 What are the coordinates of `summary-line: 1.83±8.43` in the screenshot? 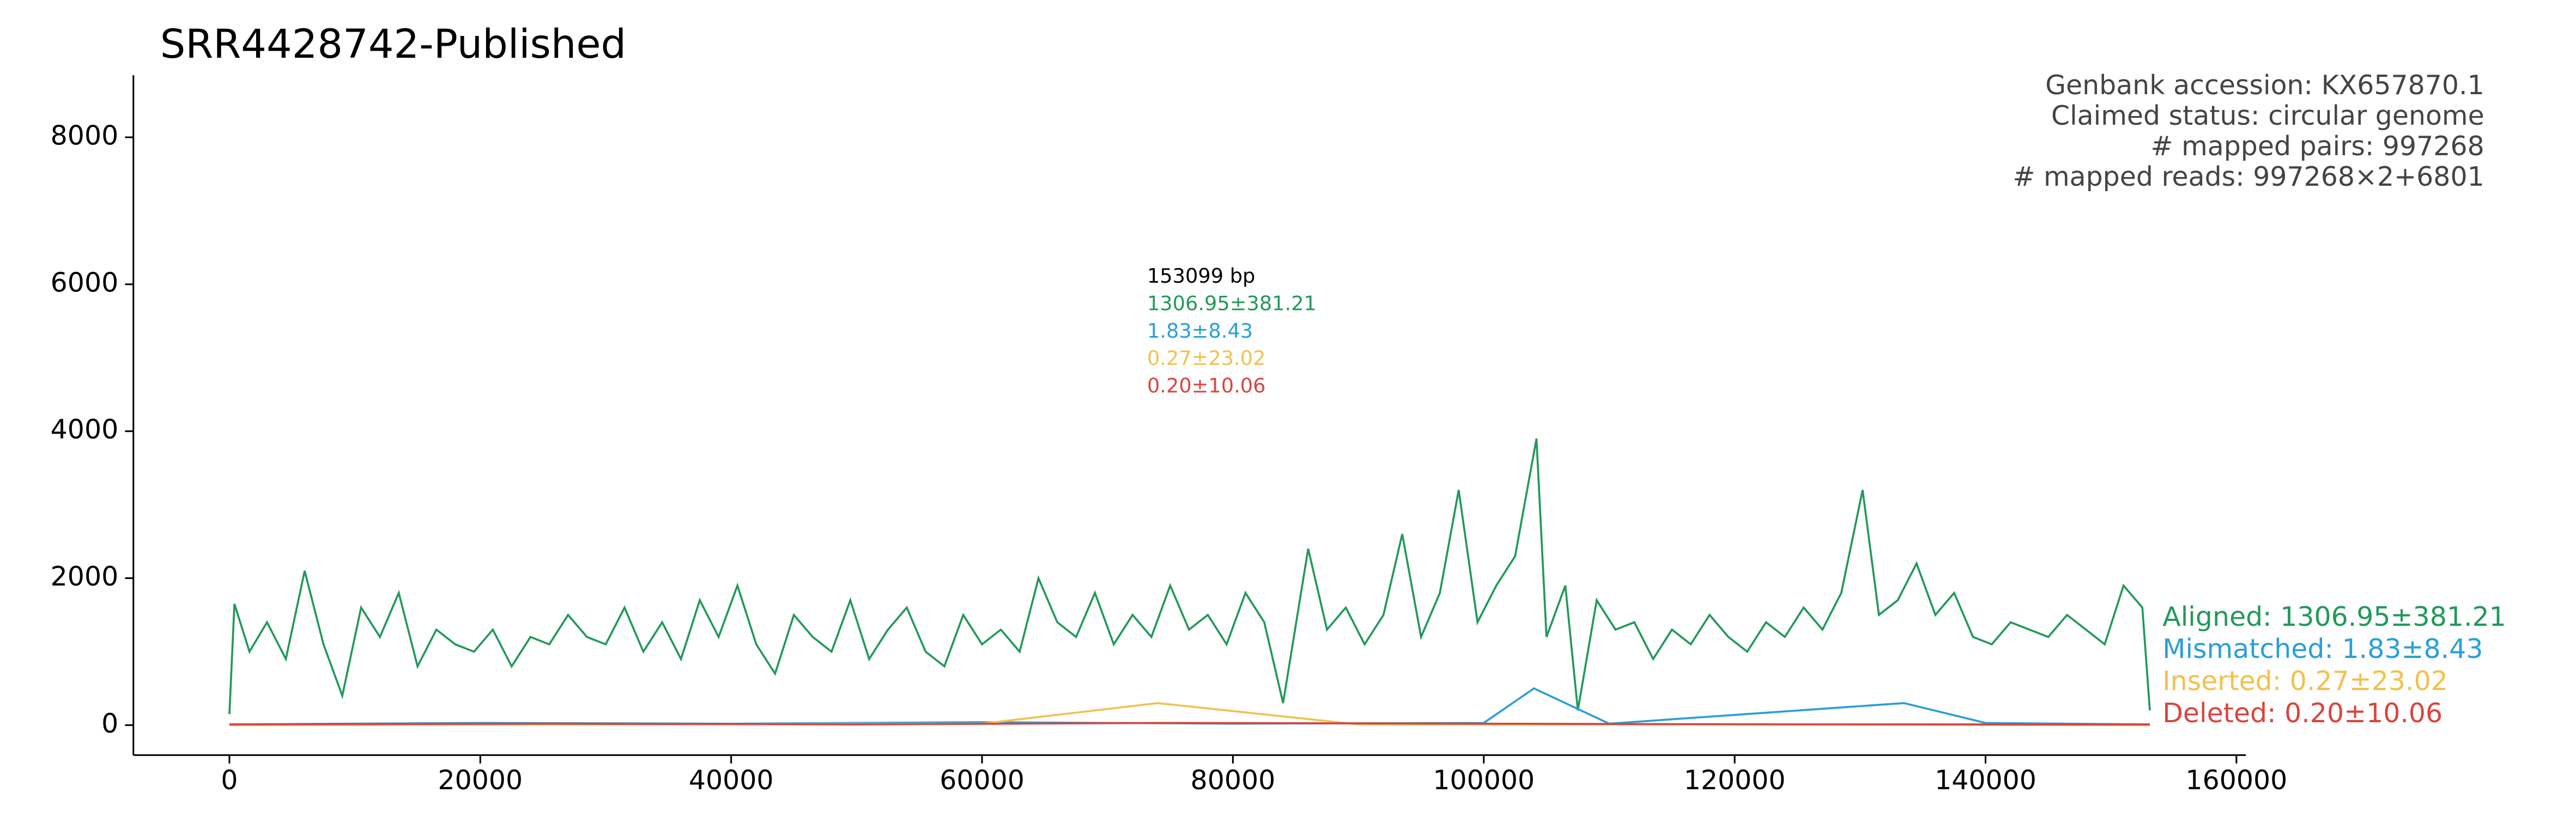 It's located at (1200, 331).